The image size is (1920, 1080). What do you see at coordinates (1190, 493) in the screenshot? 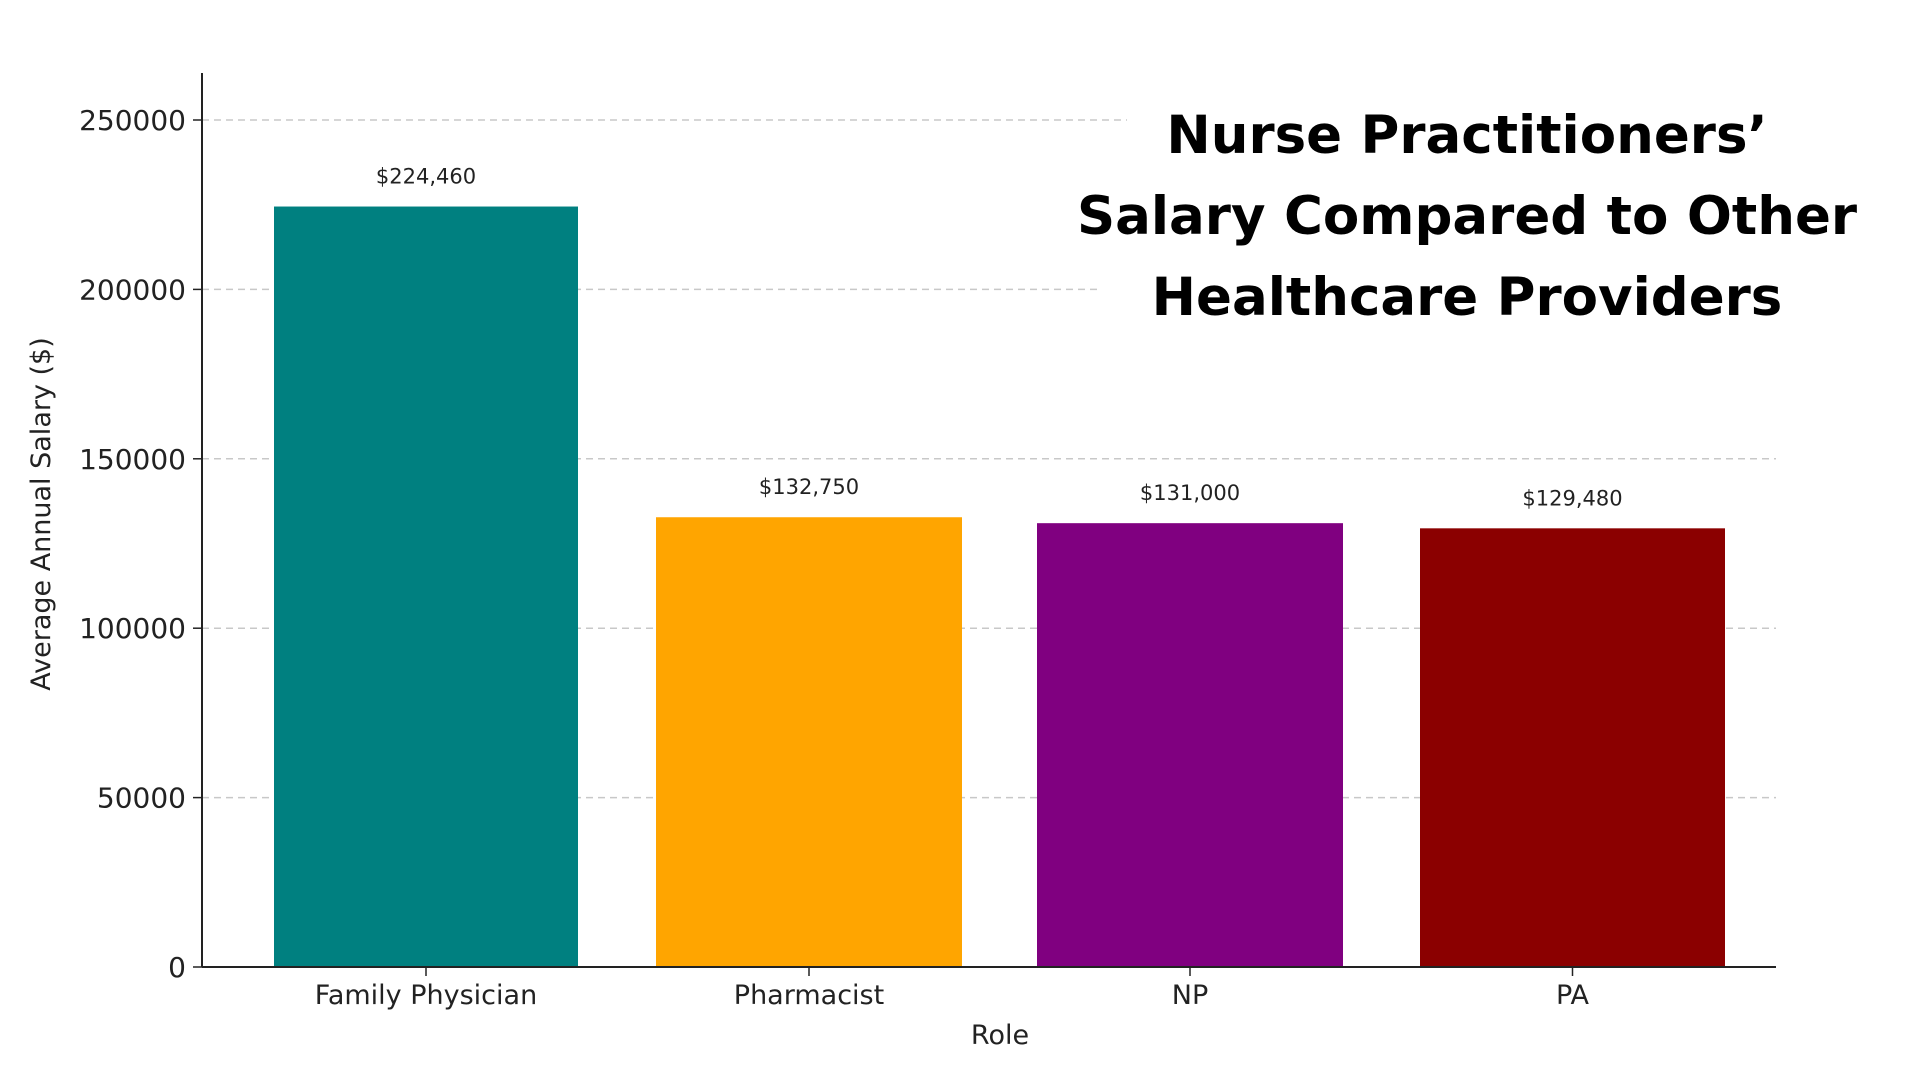
I see `data-label: $131,000` at bounding box center [1190, 493].